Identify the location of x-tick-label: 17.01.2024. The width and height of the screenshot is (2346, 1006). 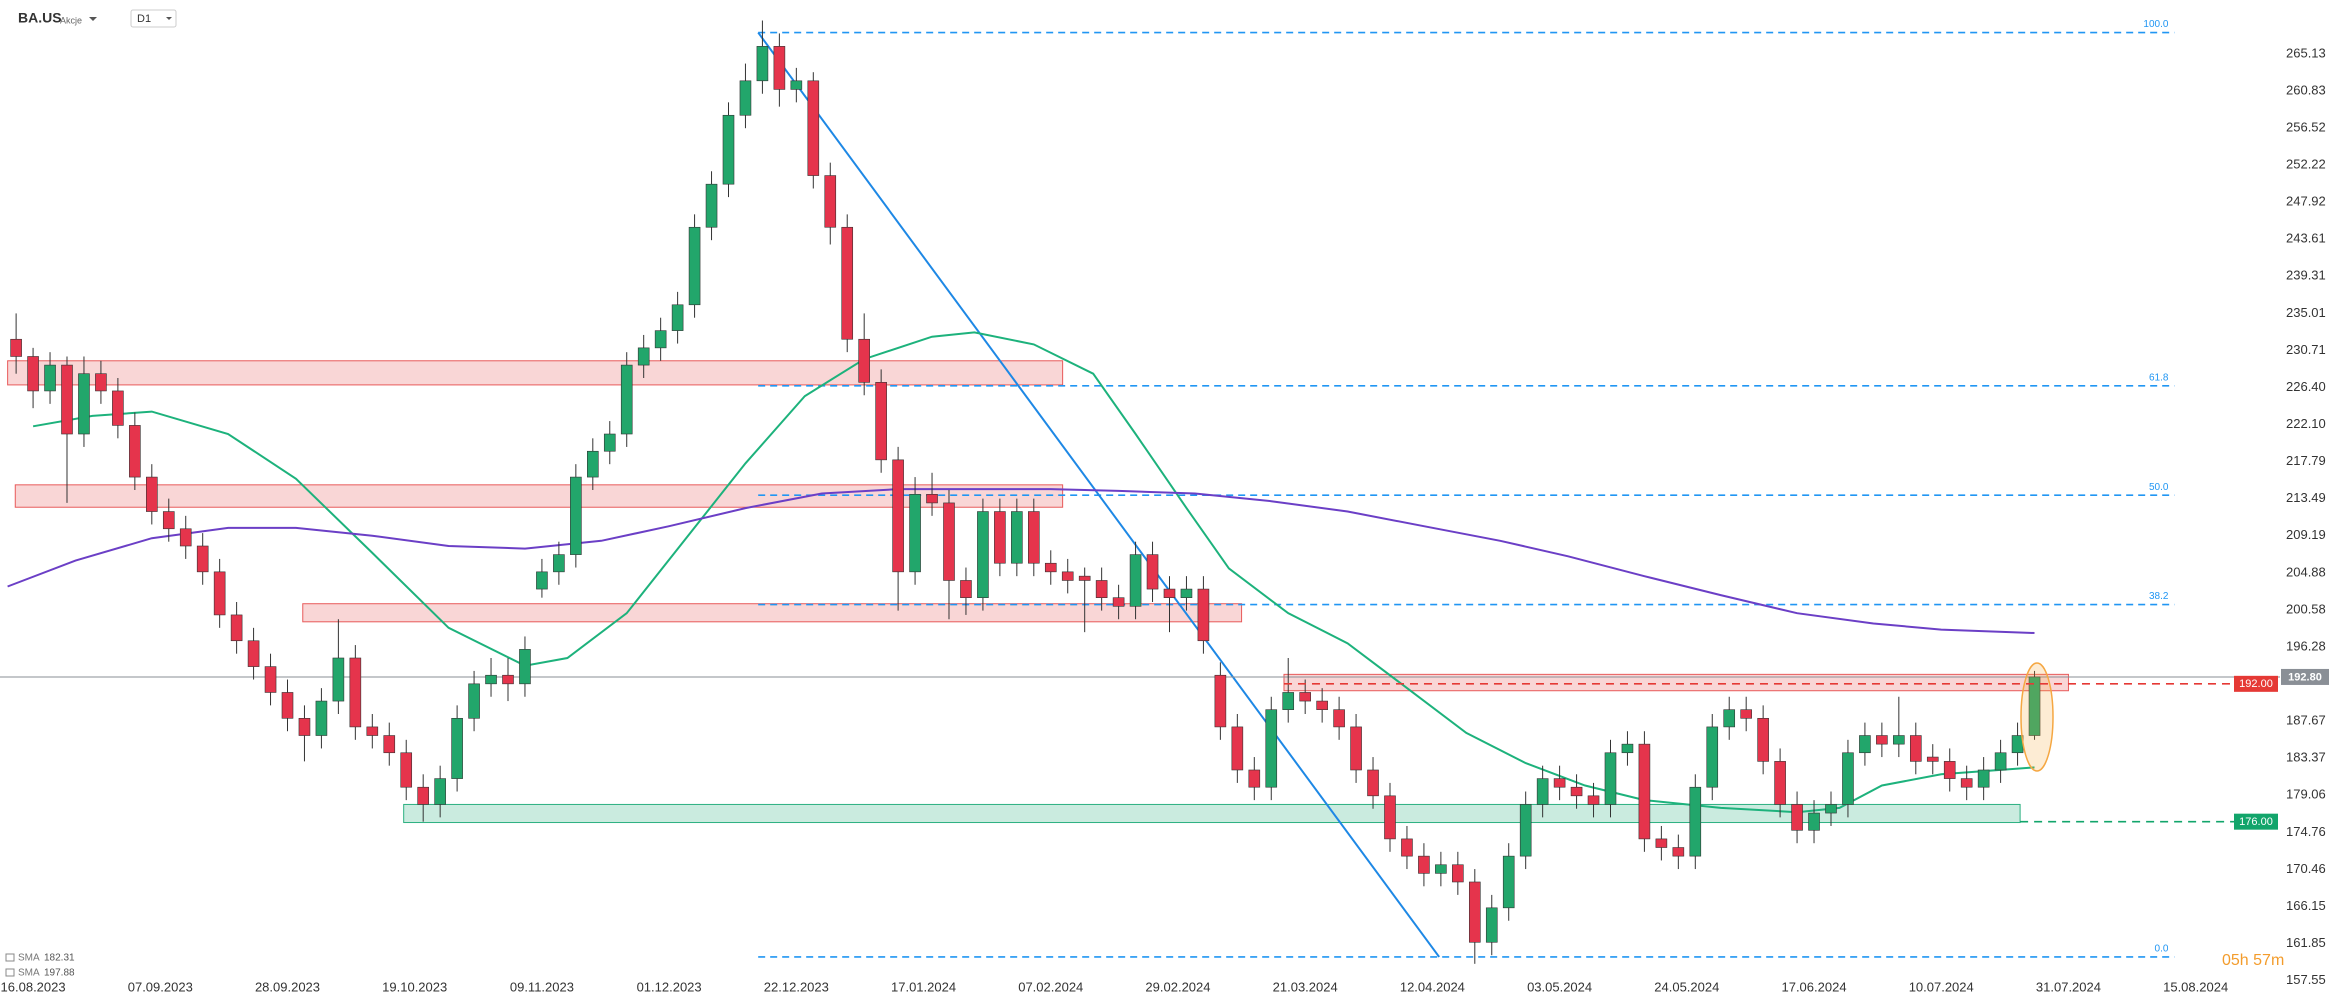
(923, 986).